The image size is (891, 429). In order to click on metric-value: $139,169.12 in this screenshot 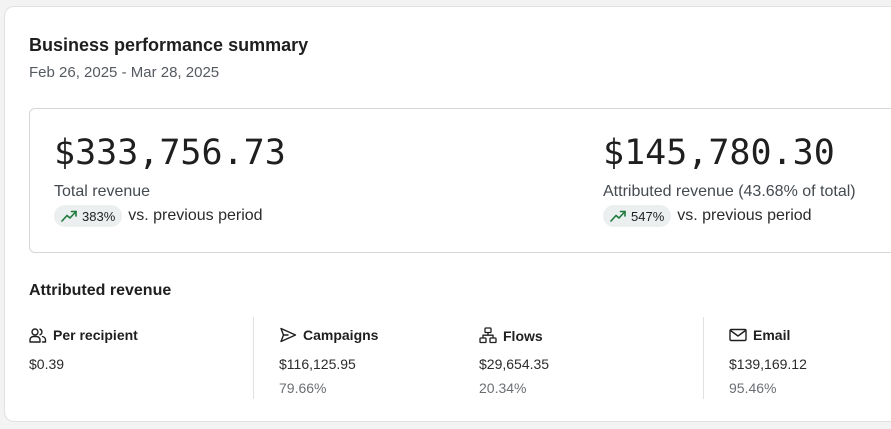, I will do `click(768, 364)`.